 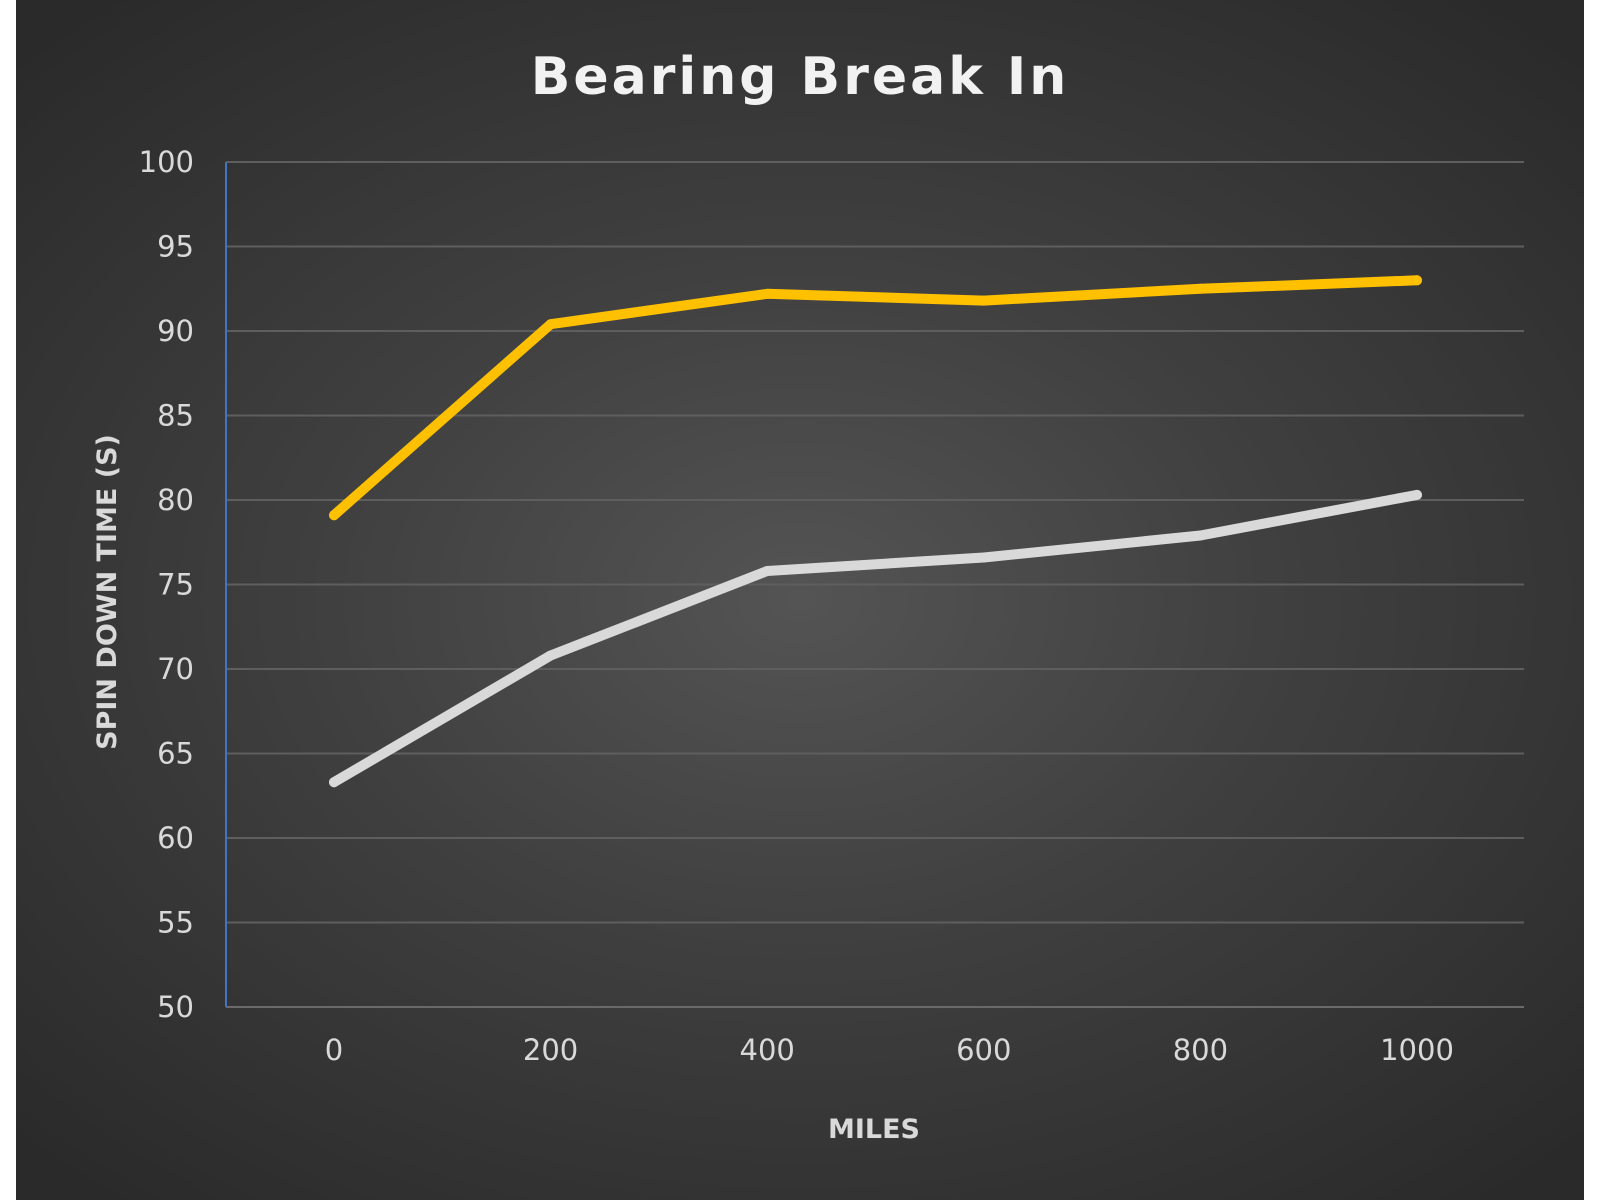 What do you see at coordinates (334, 1050) in the screenshot?
I see `x-tick-label: 0` at bounding box center [334, 1050].